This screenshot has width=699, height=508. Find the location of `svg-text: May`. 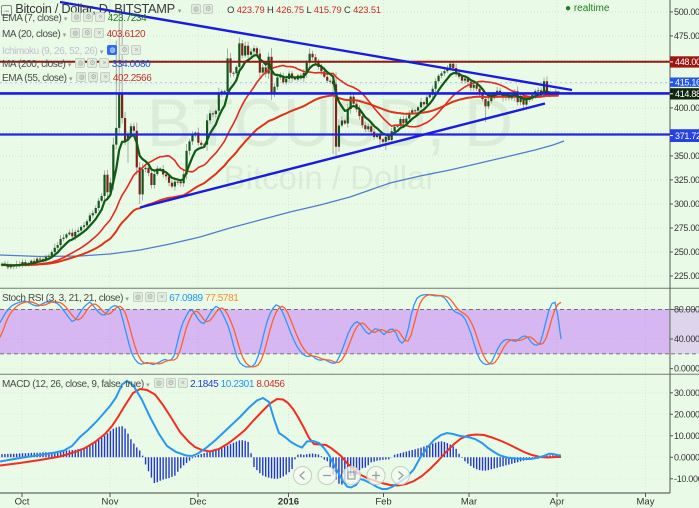

svg-text: May is located at coordinates (646, 502).